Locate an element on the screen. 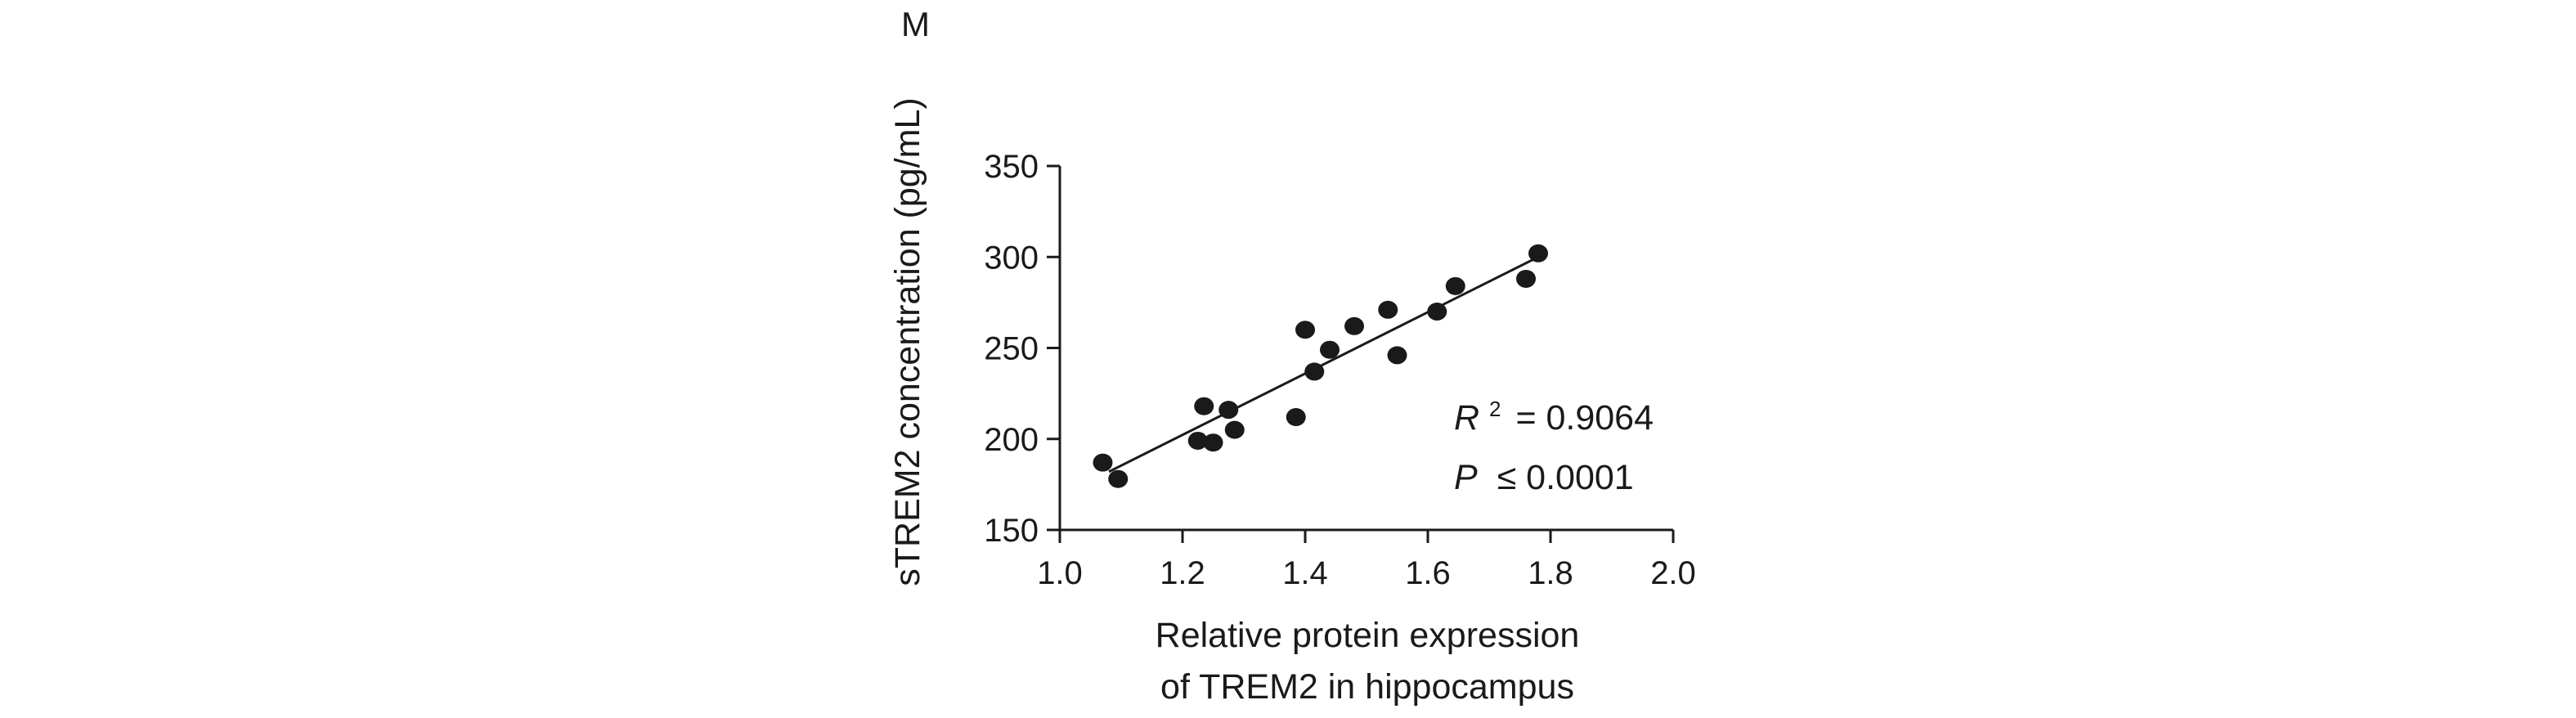 This screenshot has width=2576, height=718. x-tick-label: 1.0 is located at coordinates (1060, 573).